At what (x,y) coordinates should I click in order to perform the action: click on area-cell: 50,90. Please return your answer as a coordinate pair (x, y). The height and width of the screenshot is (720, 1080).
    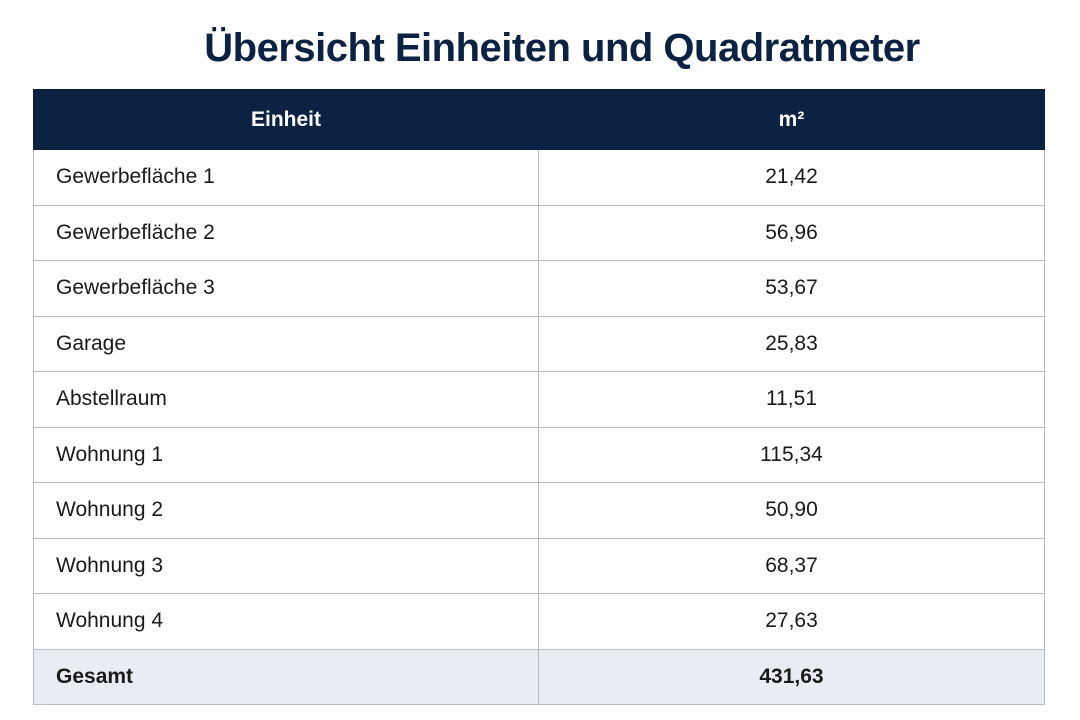
    Looking at the image, I should click on (791, 510).